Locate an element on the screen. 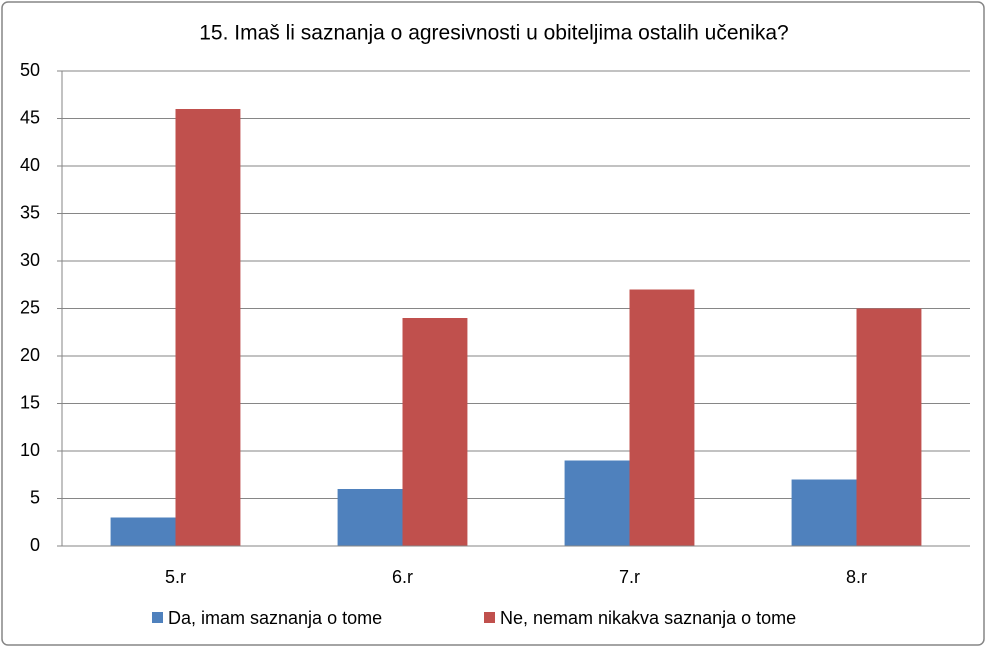  x-tick-label: 8.r is located at coordinates (856, 577).